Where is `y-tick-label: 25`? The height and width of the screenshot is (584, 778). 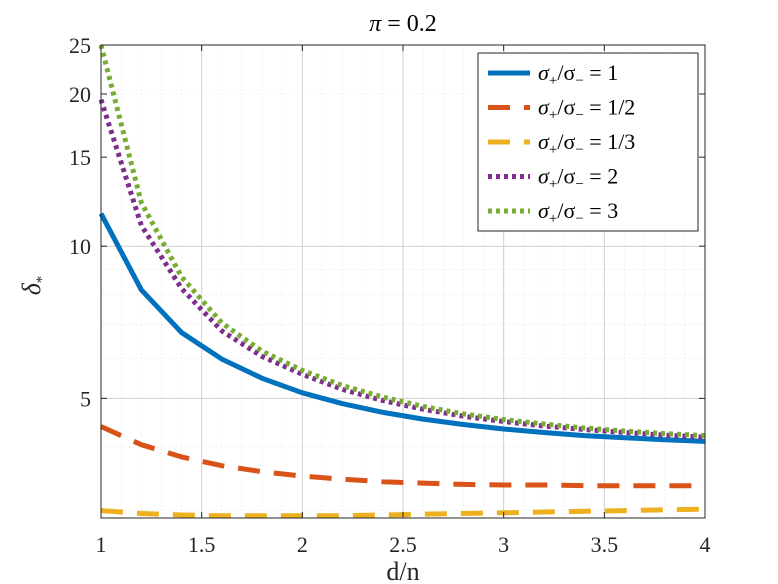
y-tick-label: 25 is located at coordinates (80, 45).